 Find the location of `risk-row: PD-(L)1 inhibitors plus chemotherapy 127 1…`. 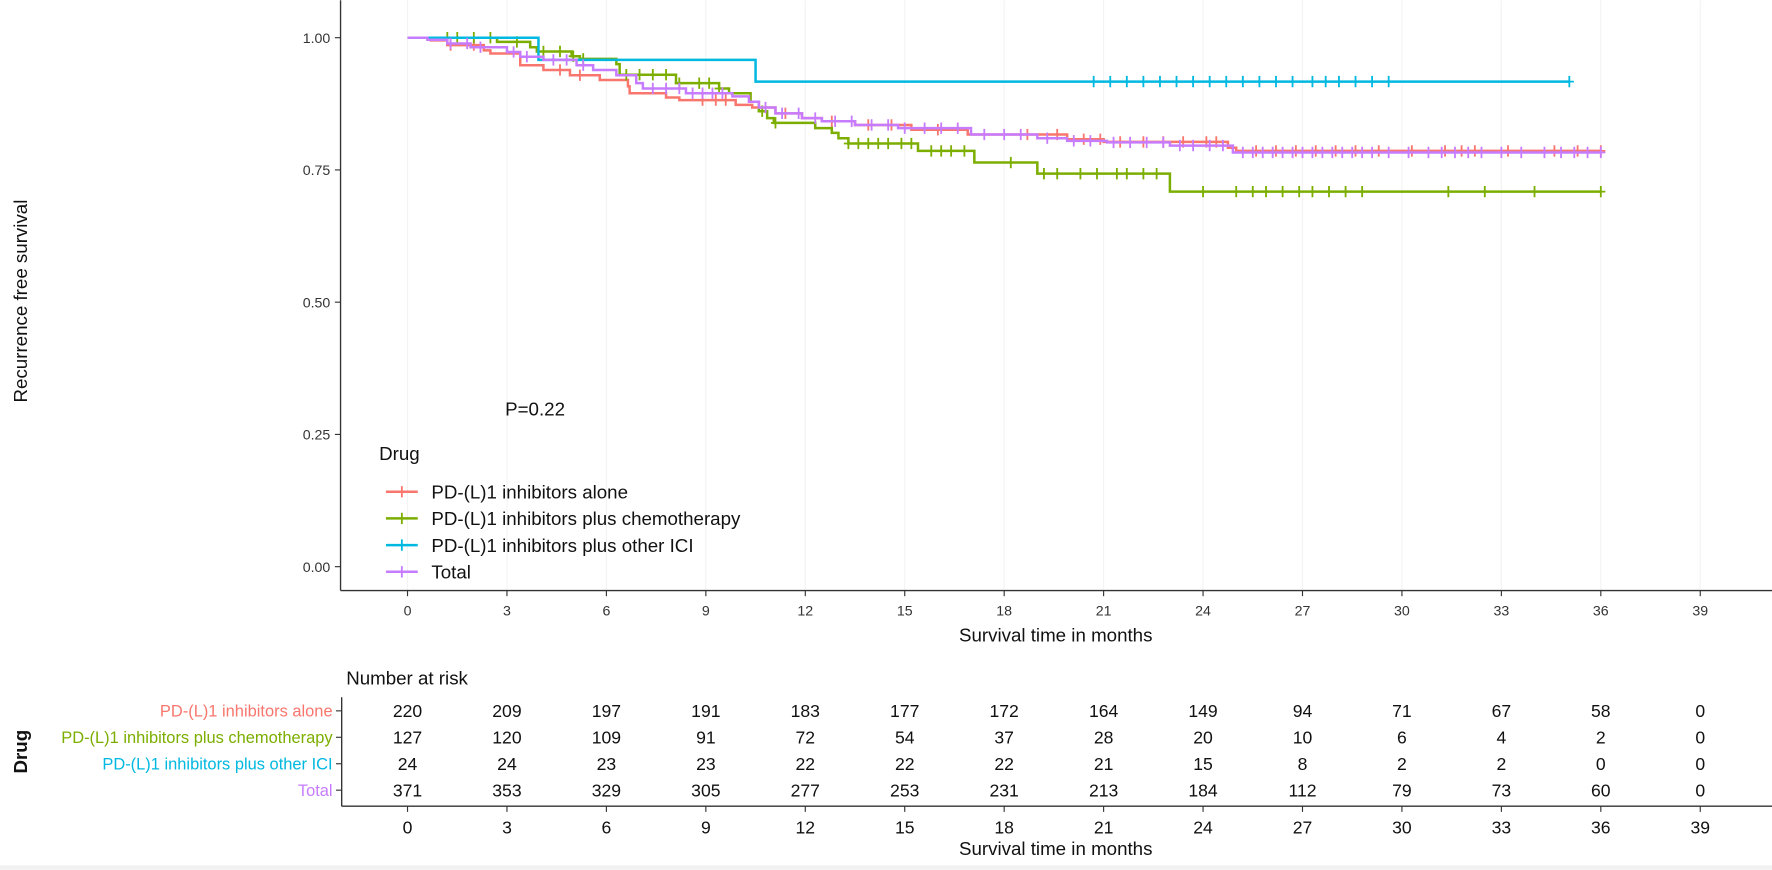

risk-row: PD-(L)1 inhibitors plus chemotherapy 127 1… is located at coordinates (883, 738).